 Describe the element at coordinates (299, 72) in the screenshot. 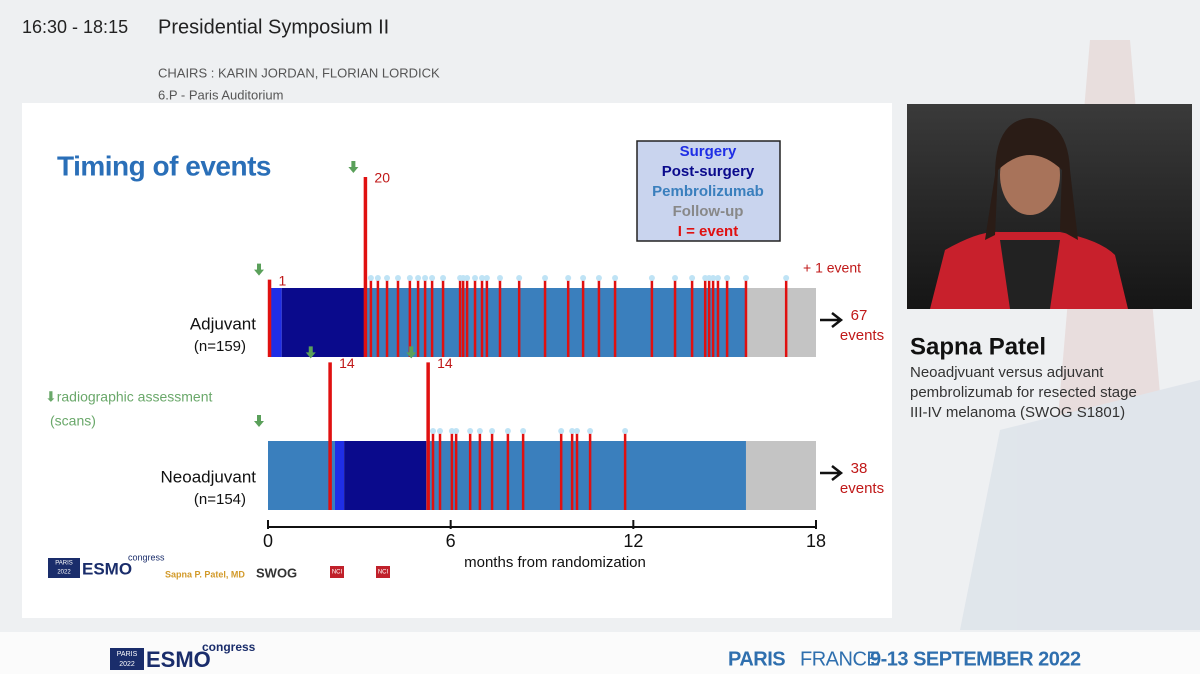

I see `chairs: CHAIRS : KARIN JORDAN, FLORIAN LORDICK` at that location.